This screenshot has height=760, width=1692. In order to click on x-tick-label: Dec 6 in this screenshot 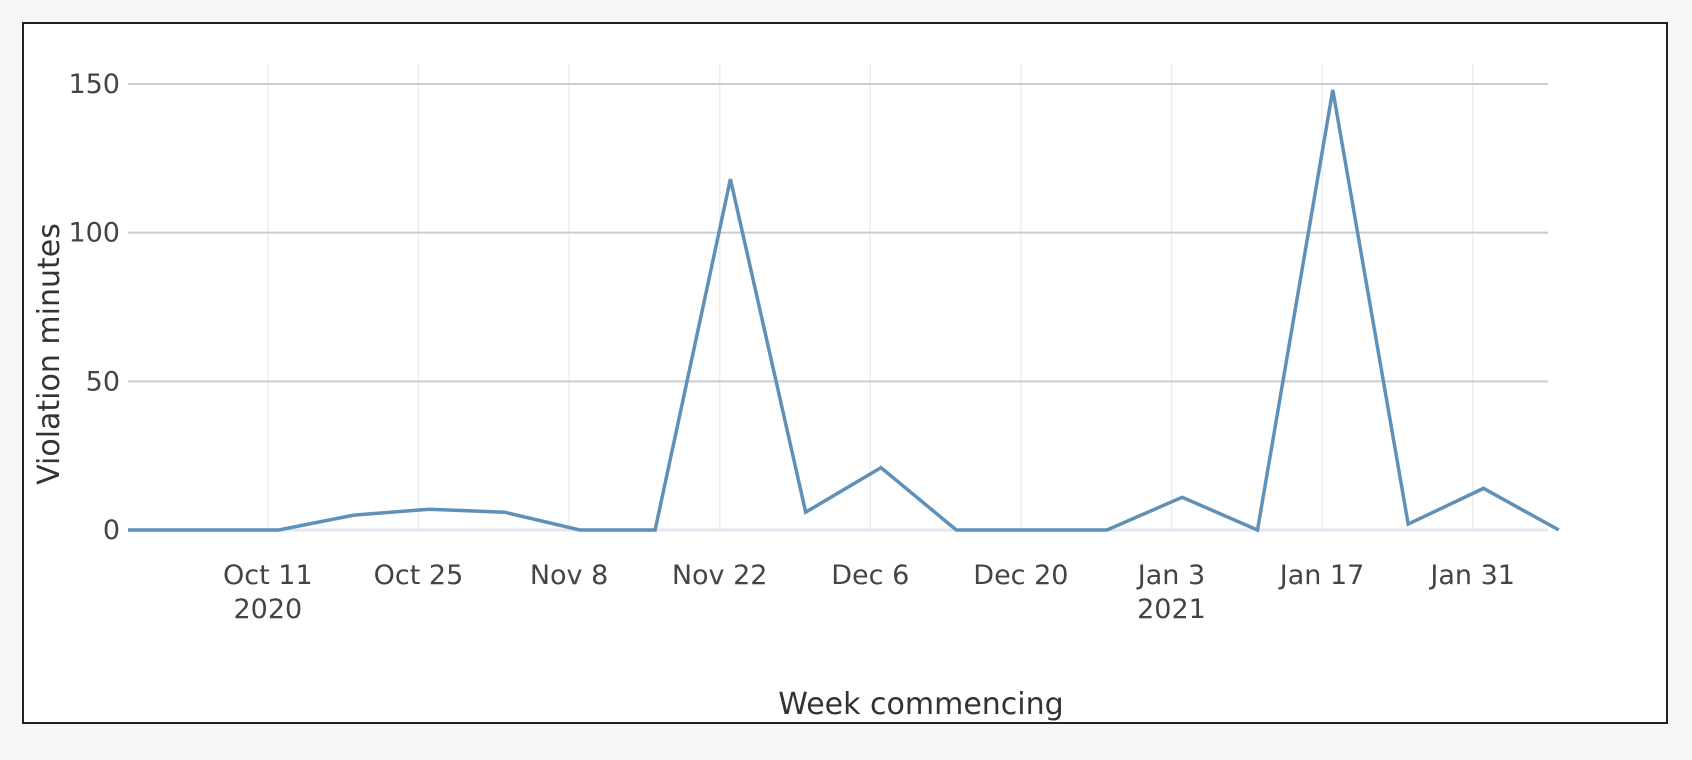, I will do `click(870, 575)`.